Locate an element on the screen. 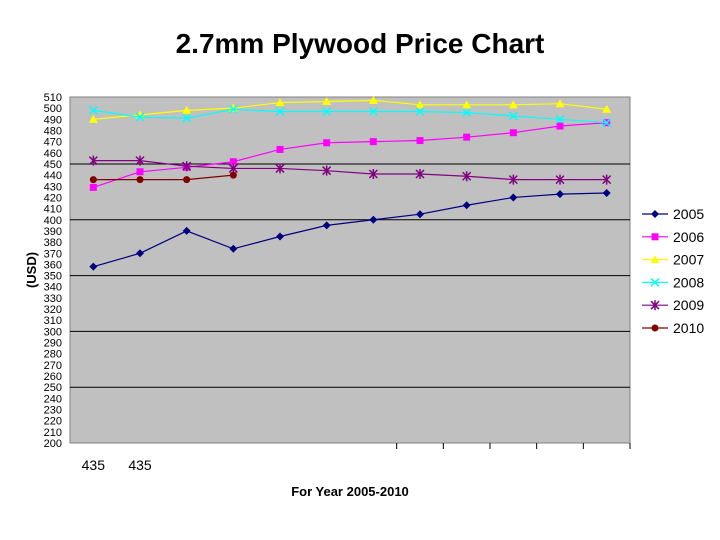 This screenshot has height=540, width=720. y-tick-label: 510 is located at coordinates (53, 98).